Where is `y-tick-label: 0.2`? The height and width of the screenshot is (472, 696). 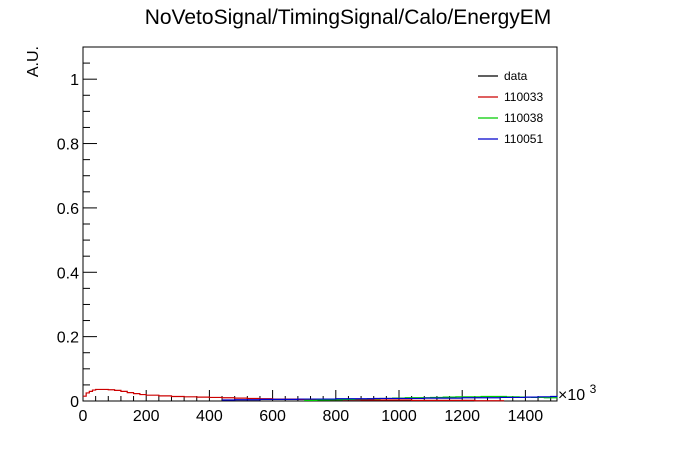
y-tick-label: 0.2 is located at coordinates (68, 338).